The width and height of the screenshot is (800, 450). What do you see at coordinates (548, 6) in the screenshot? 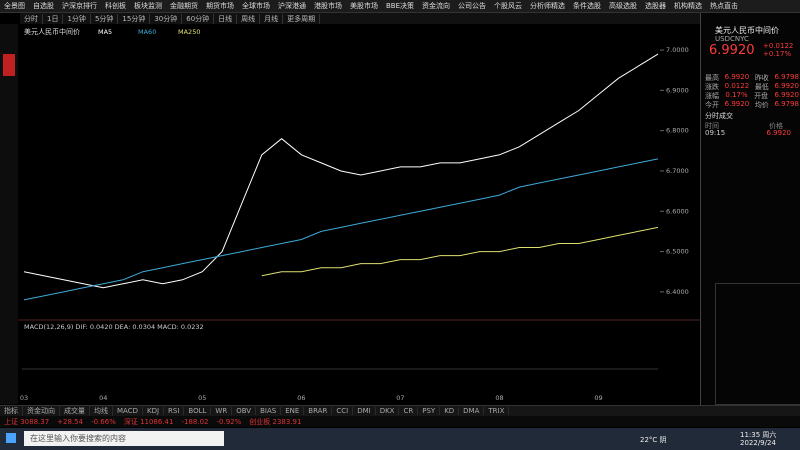
I see `menu-item: 分析师精选` at bounding box center [548, 6].